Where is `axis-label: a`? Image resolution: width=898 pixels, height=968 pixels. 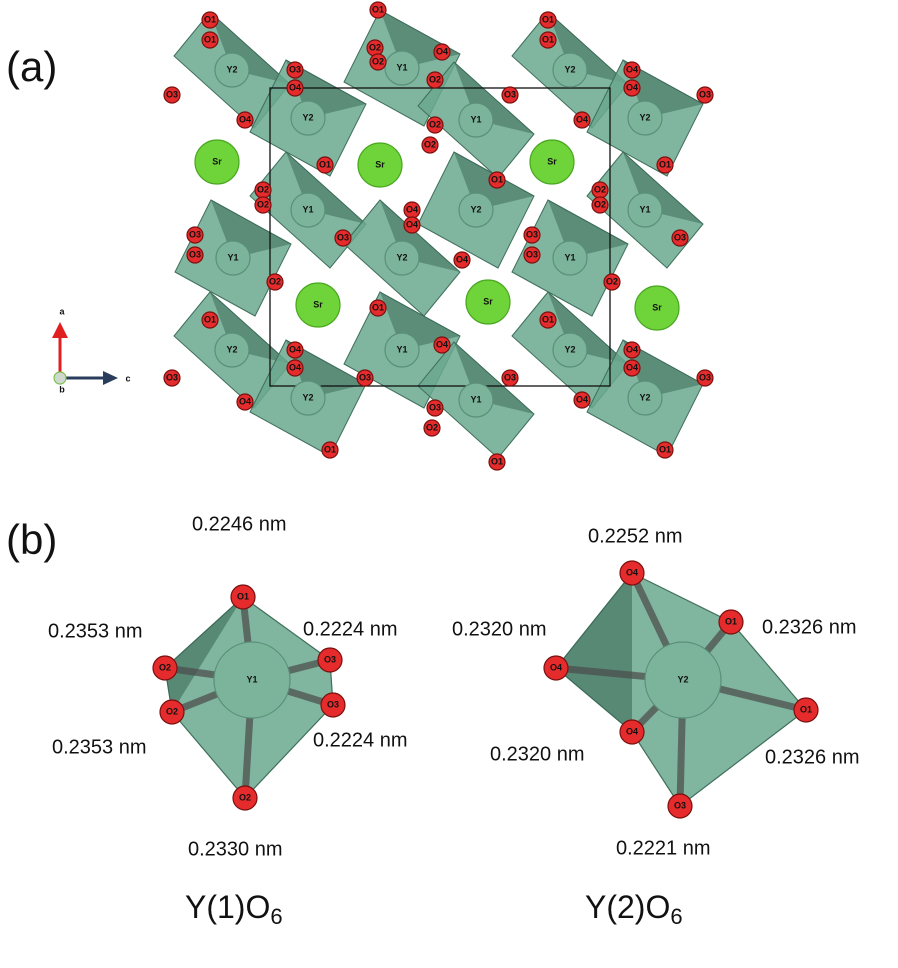 axis-label: a is located at coordinates (62, 311).